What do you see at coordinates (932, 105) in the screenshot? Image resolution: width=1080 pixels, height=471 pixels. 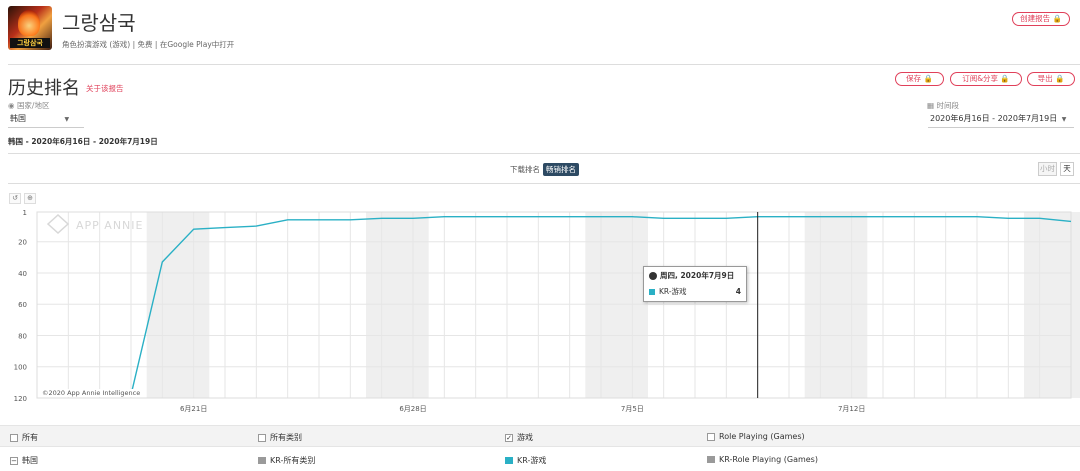 I see `calendar-icon: ▦` at bounding box center [932, 105].